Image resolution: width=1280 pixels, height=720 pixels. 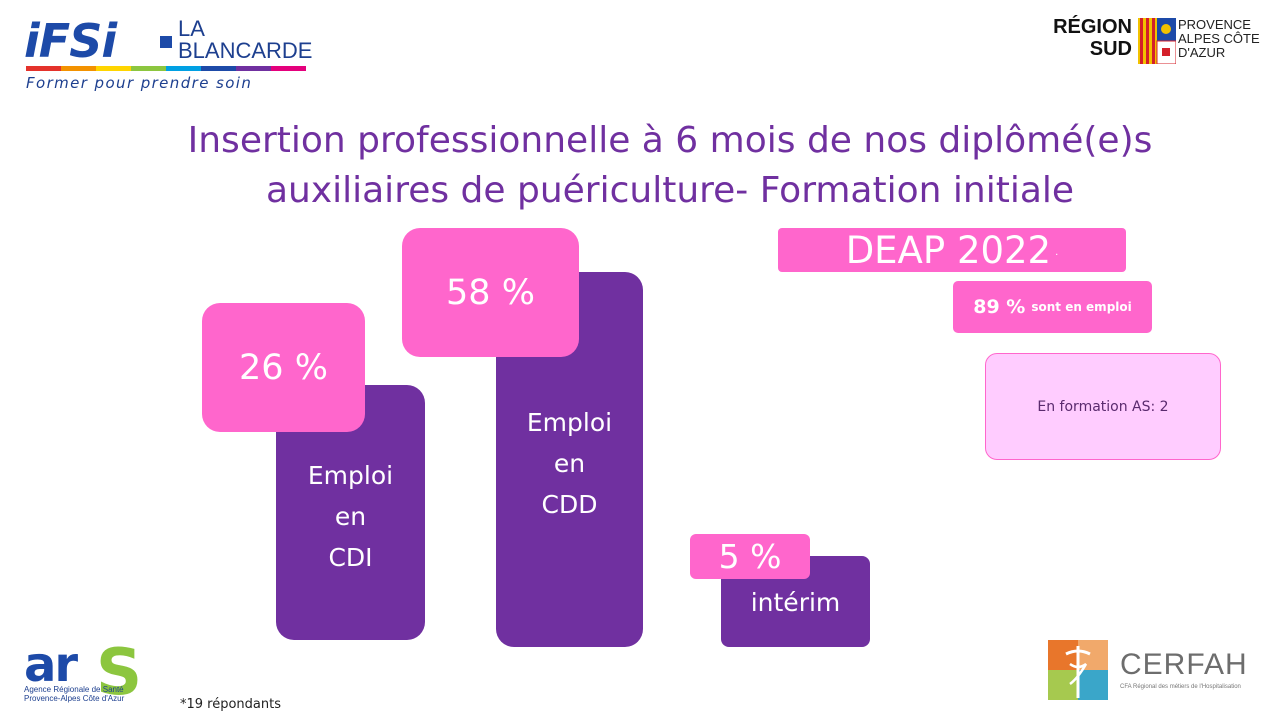 I want to click on bar-label-line: intérim, so click(x=795, y=602).